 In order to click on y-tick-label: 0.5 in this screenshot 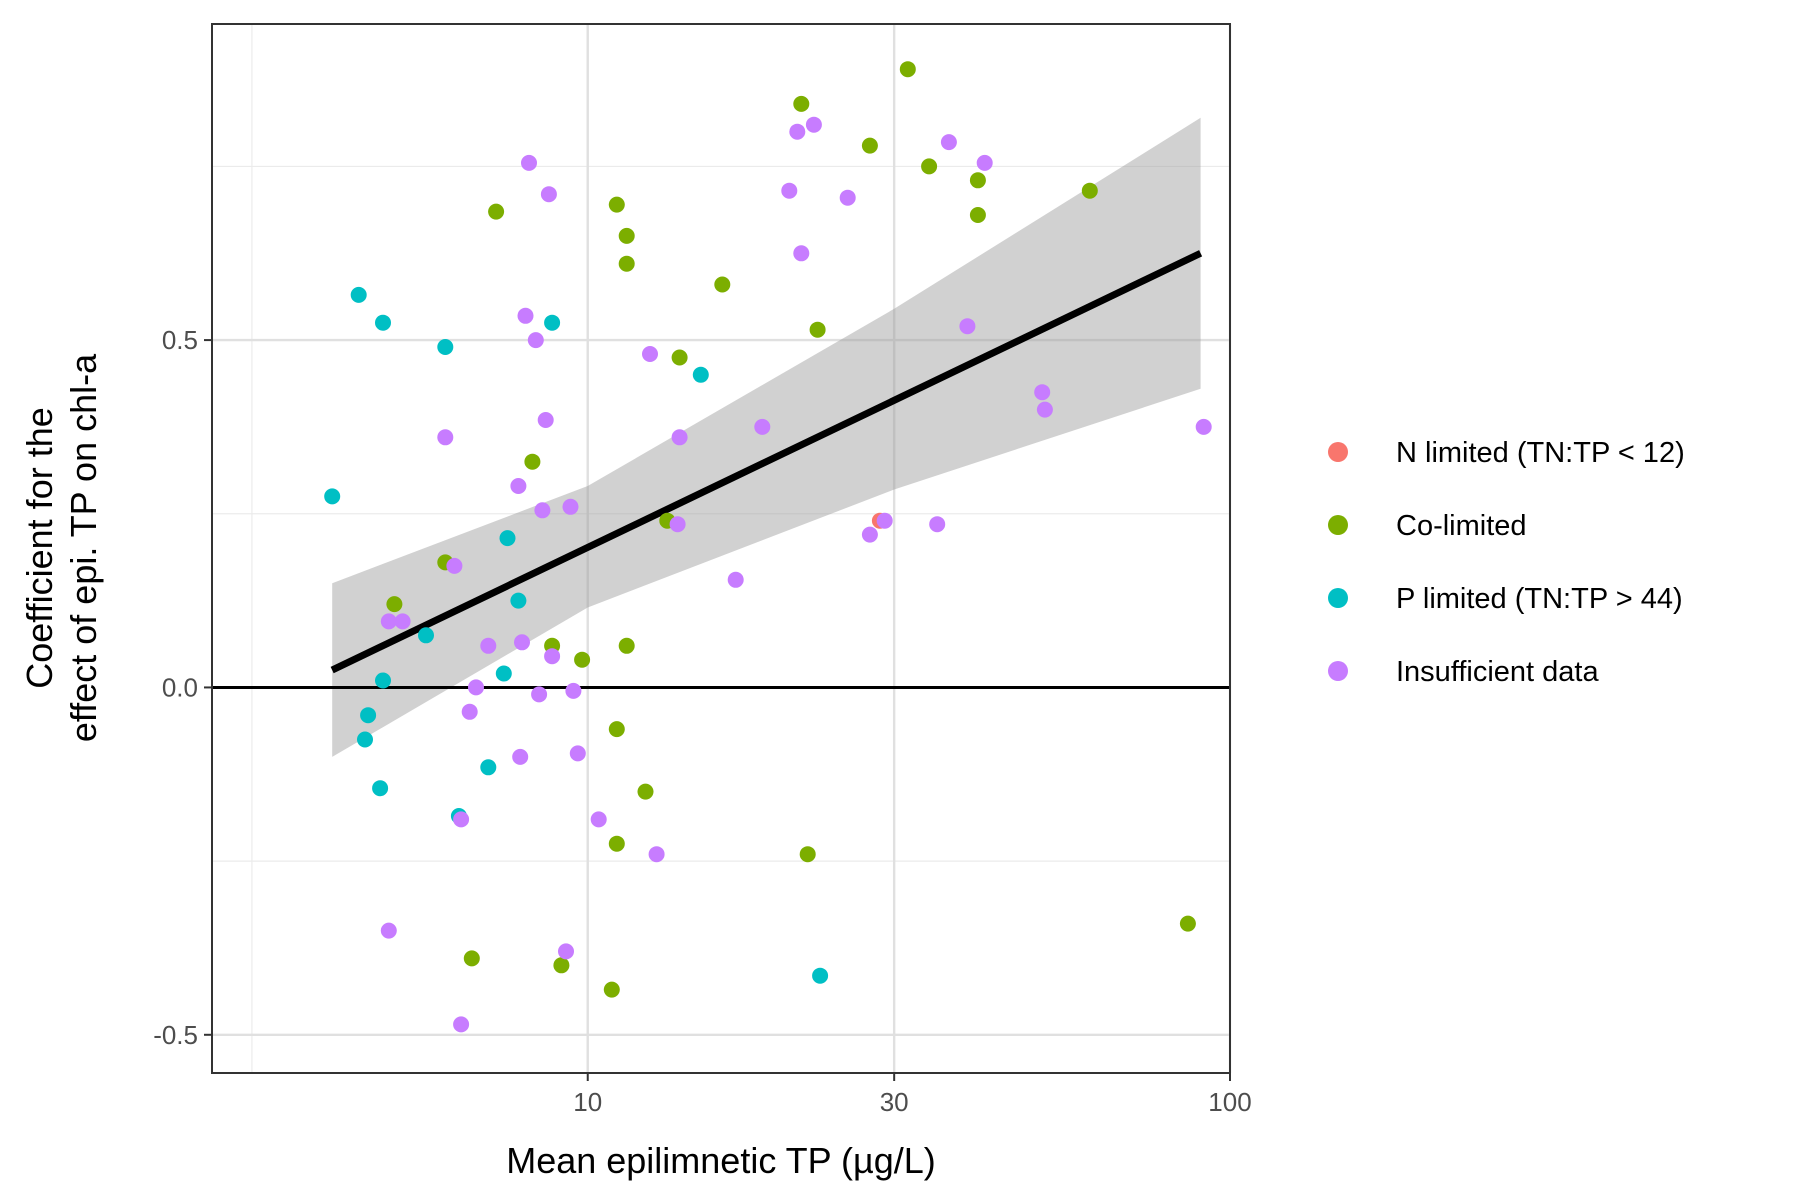, I will do `click(180, 340)`.